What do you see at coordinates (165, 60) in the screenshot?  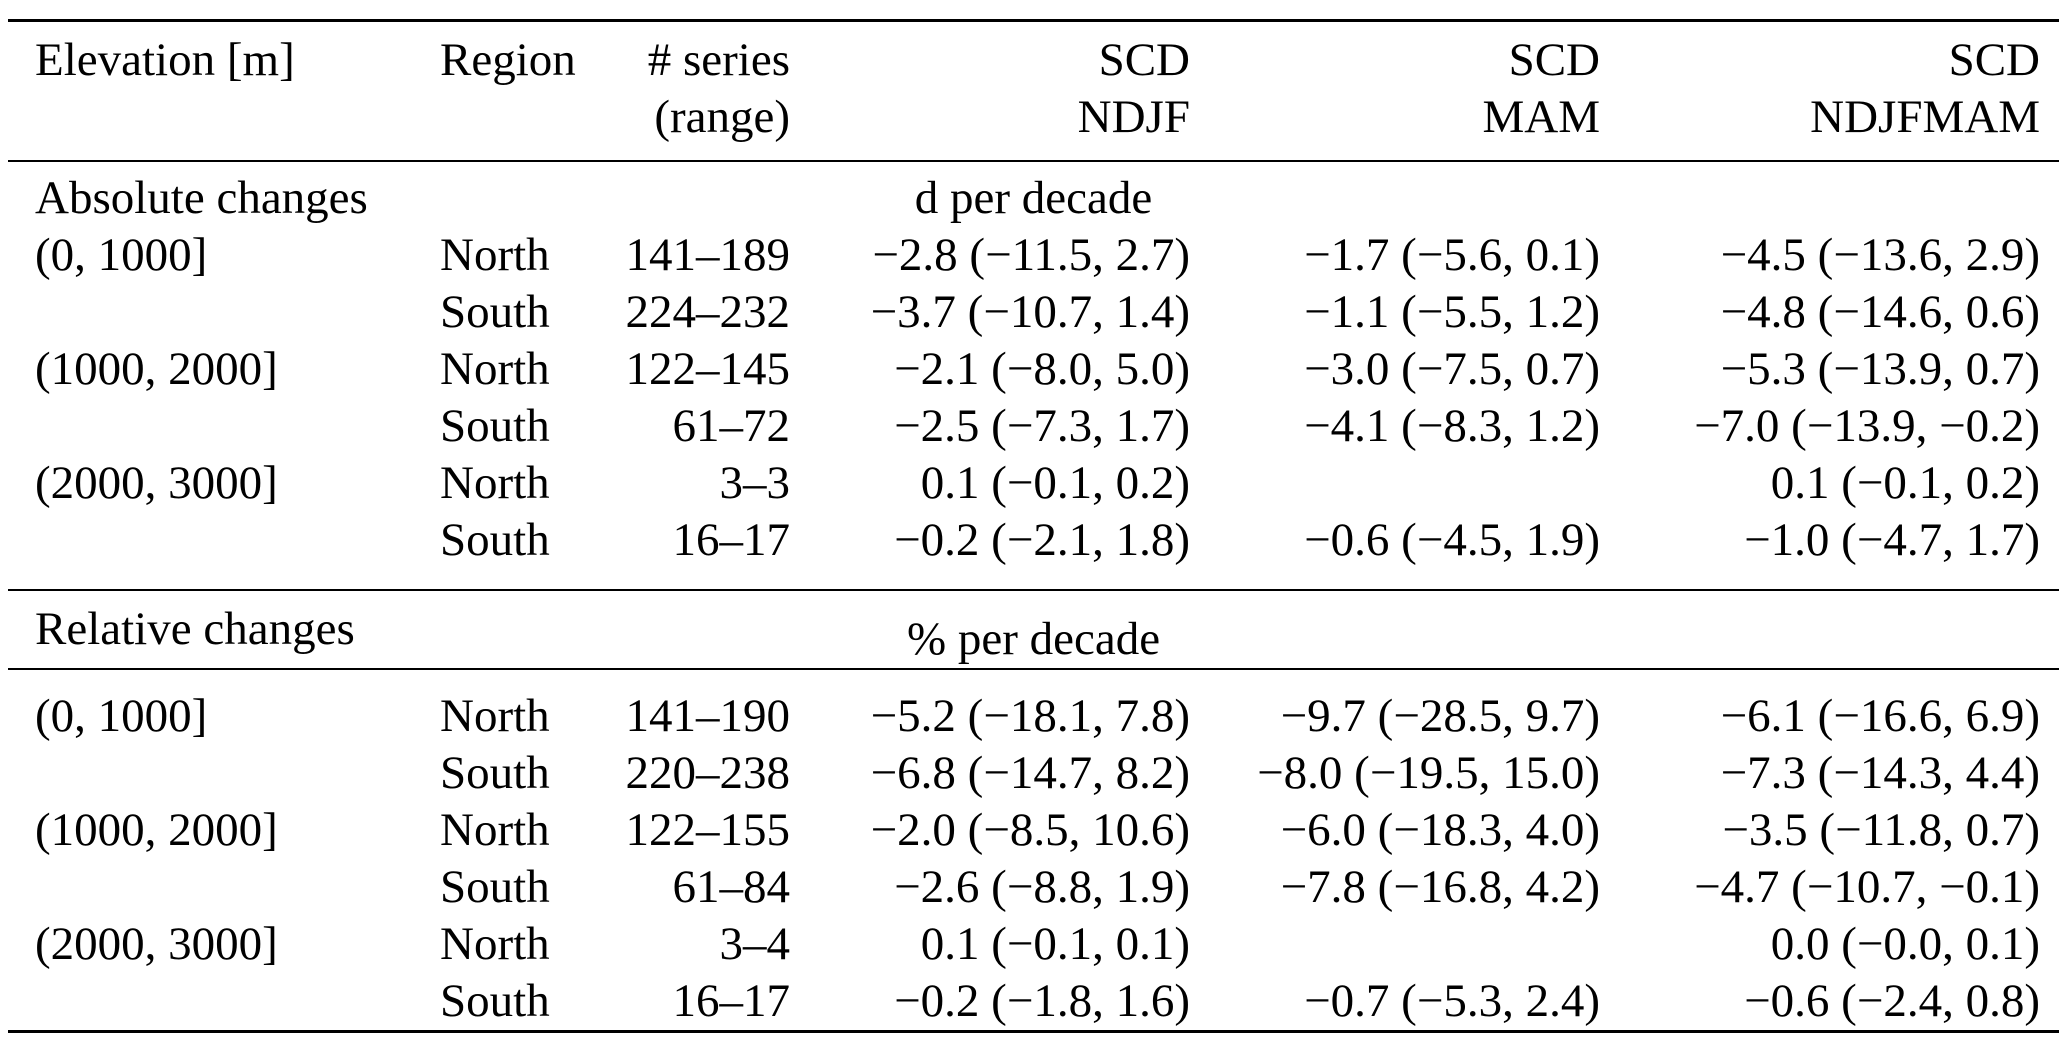 I see `col-header-elevation-line1: Elevation [m]` at bounding box center [165, 60].